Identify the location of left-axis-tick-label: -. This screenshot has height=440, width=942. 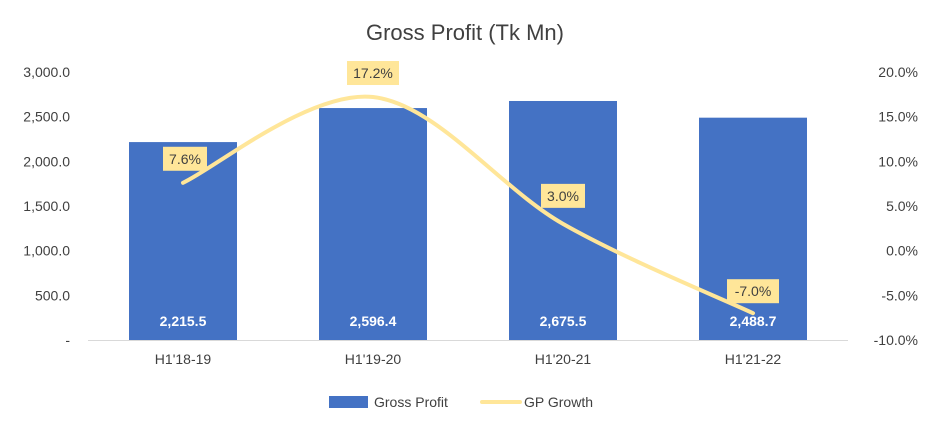
(67, 340).